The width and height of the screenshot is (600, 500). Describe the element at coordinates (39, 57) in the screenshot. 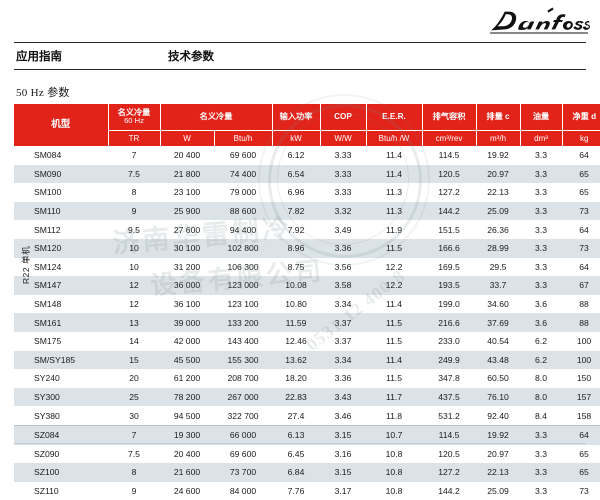

I see `header-guide-label: 应用指南` at that location.